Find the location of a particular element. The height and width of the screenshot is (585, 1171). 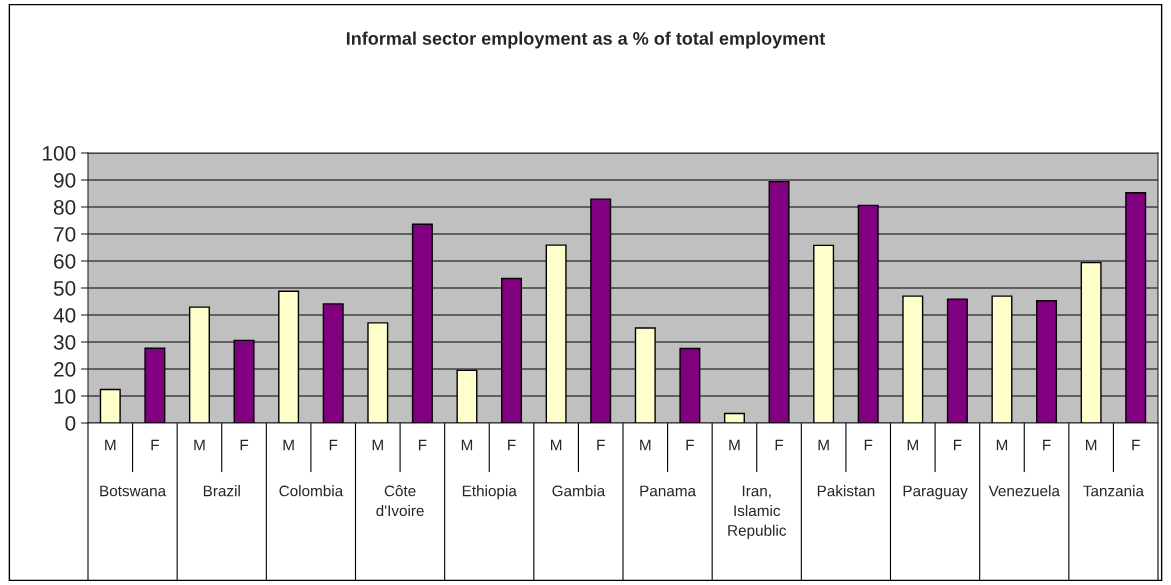

series-label: M is located at coordinates (110, 445).